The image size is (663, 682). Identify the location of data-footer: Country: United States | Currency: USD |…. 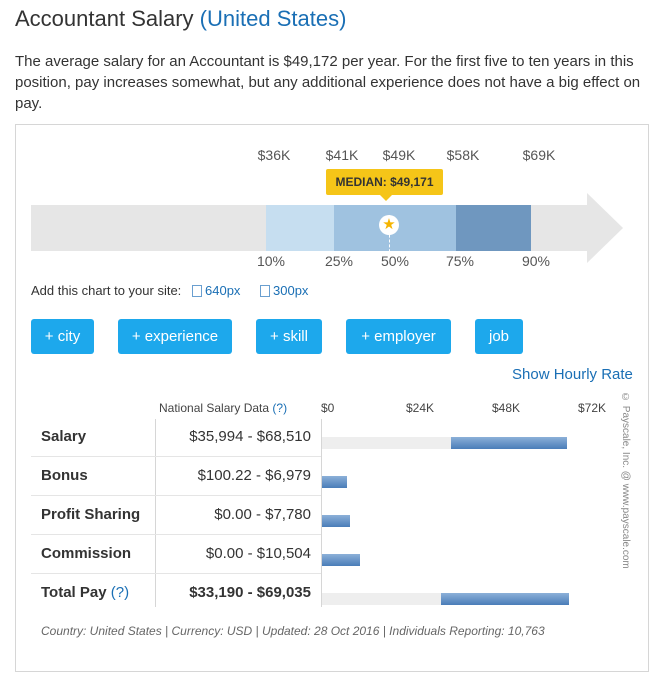
(293, 631).